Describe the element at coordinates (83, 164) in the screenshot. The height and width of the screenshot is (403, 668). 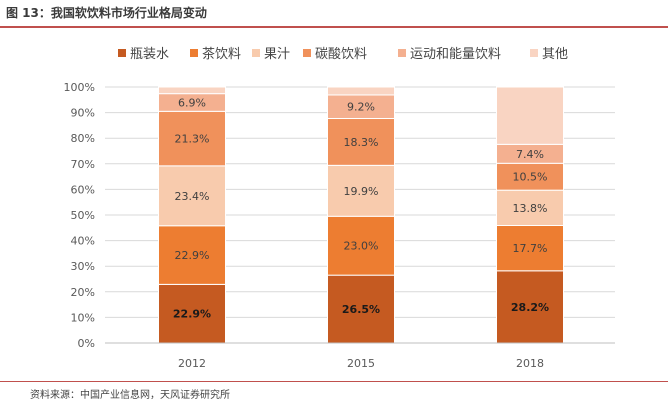
I see `y-tick-label: 70%` at that location.